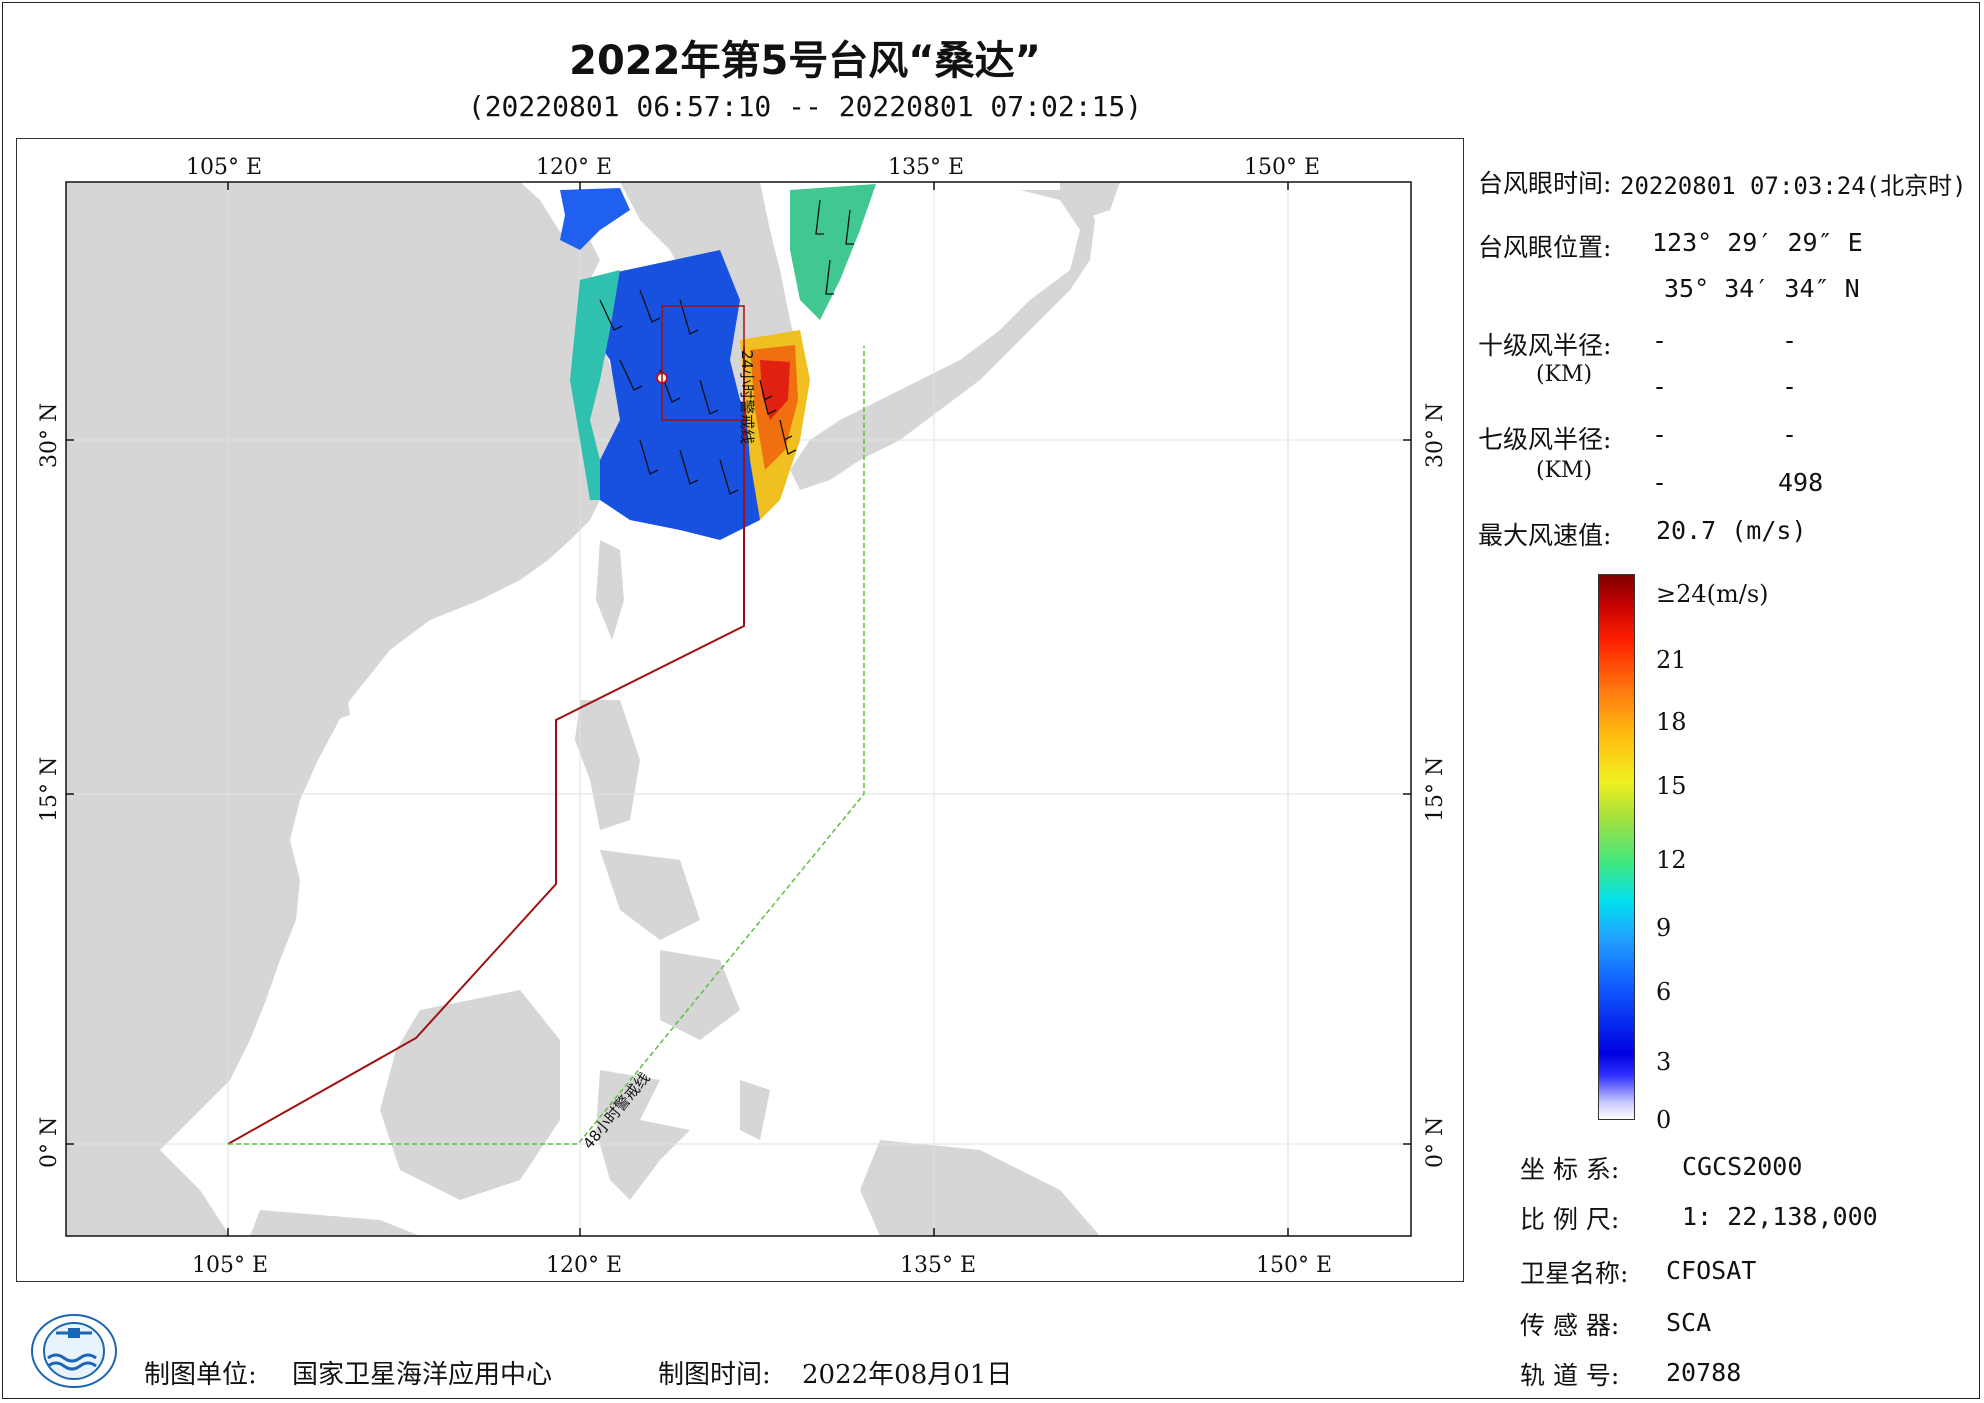 This screenshot has height=1403, width=1984. What do you see at coordinates (1545, 247) in the screenshot?
I see `eye-pos-label: 台风眼位置:` at bounding box center [1545, 247].